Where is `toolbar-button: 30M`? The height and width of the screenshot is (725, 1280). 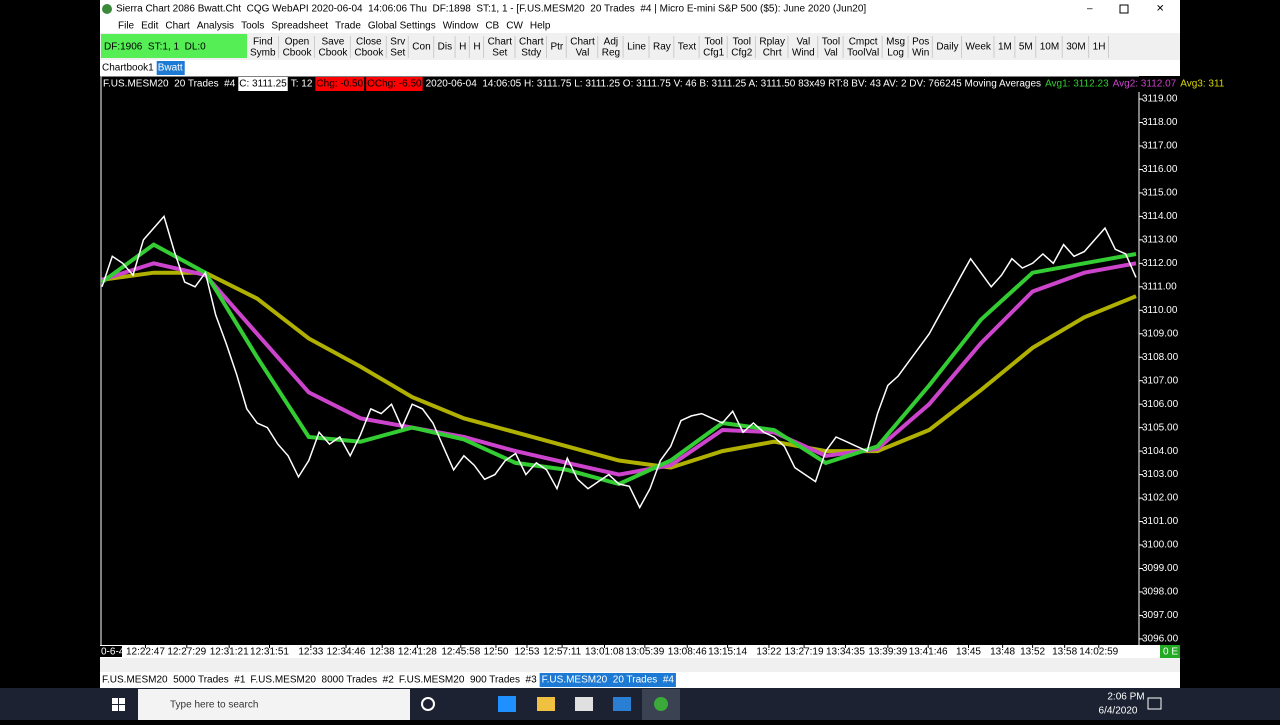
toolbar-button: 30M is located at coordinates (1075, 47).